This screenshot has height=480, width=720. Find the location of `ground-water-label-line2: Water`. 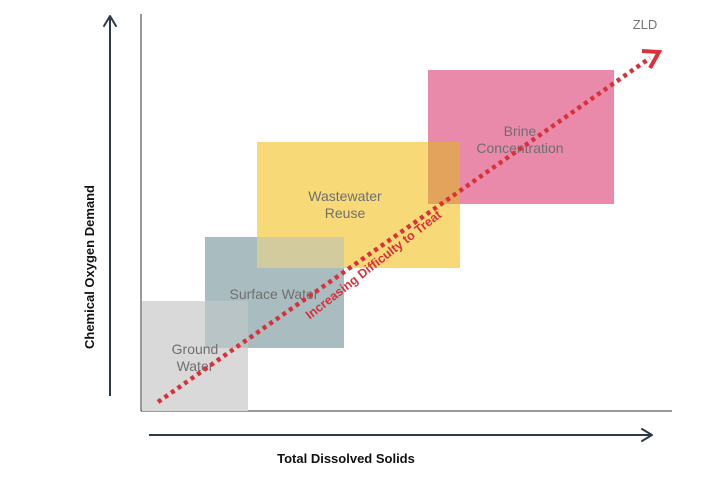

ground-water-label-line2: Water is located at coordinates (195, 366).